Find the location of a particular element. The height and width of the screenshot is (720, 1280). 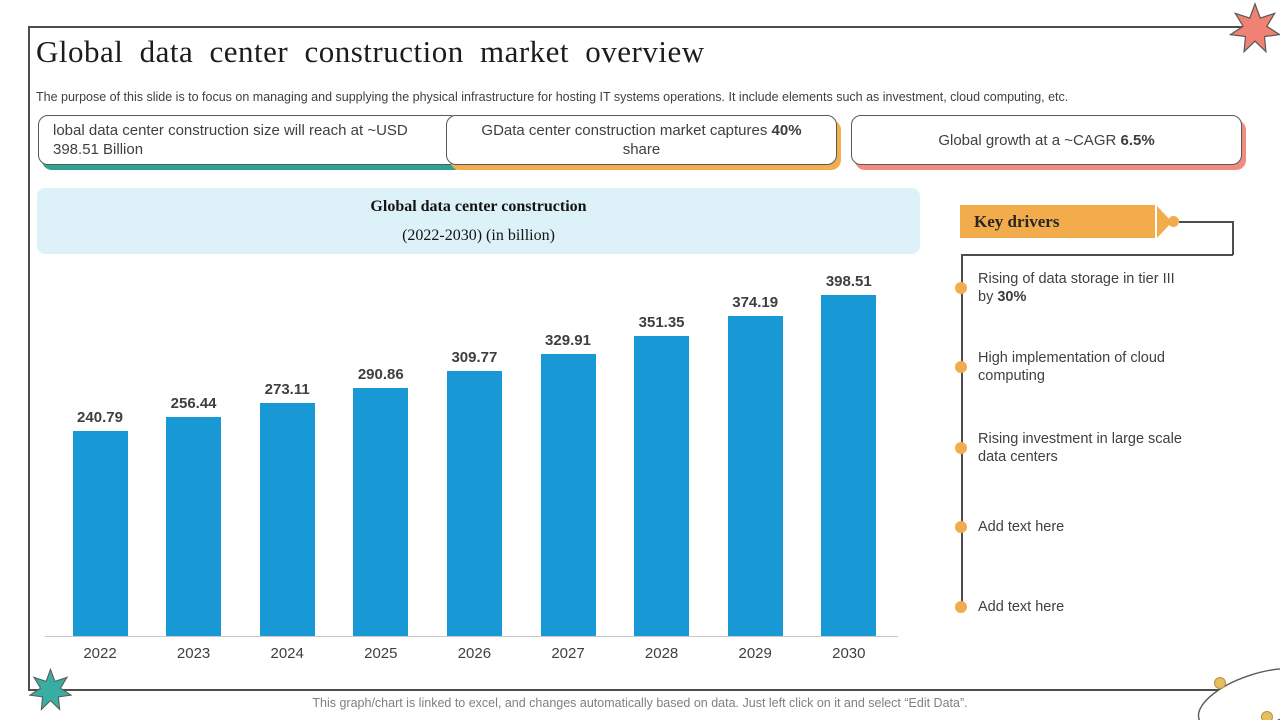

ellipse-icon is located at coordinates (1238, 694).